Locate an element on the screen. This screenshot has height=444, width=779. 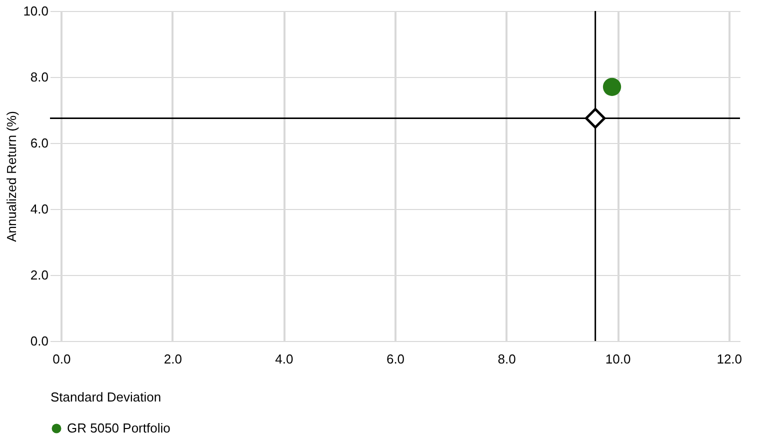
x-axis-title: Standard Deviation is located at coordinates (106, 397).